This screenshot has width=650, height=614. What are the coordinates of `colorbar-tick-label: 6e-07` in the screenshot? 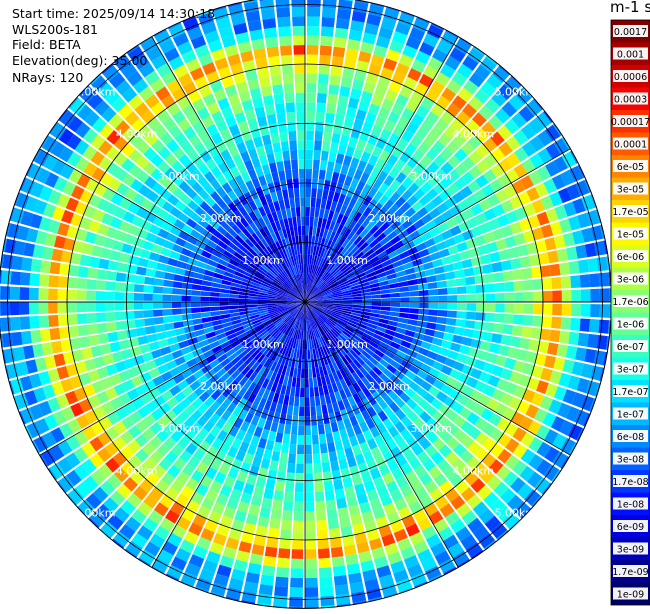 It's located at (630, 347).